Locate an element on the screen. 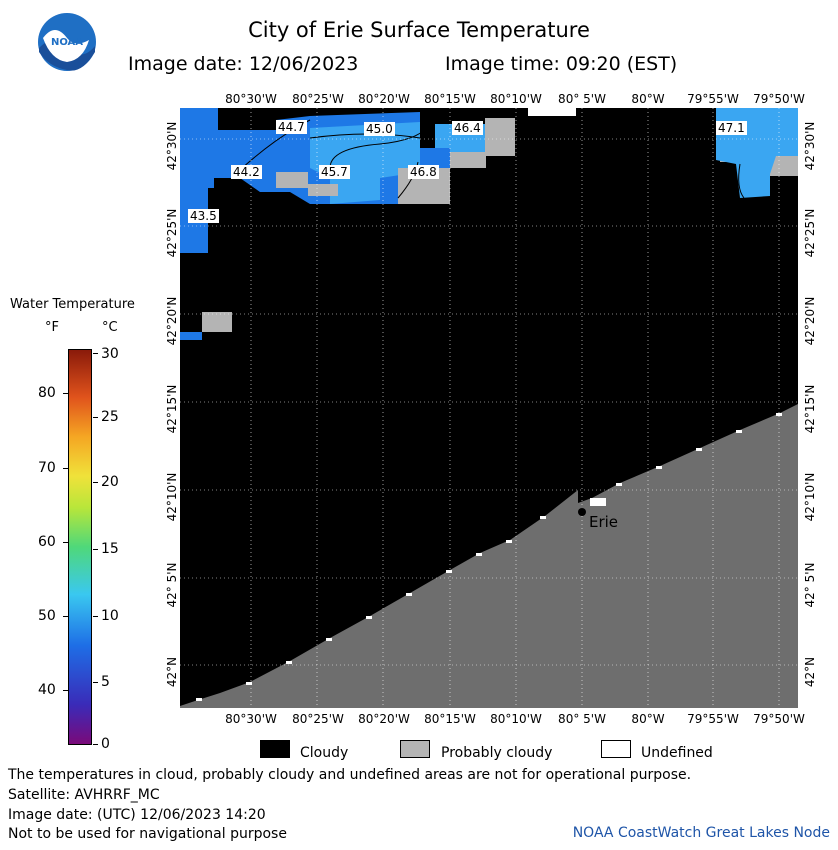 The height and width of the screenshot is (850, 838). legend-swatch-cloudy is located at coordinates (275, 749).